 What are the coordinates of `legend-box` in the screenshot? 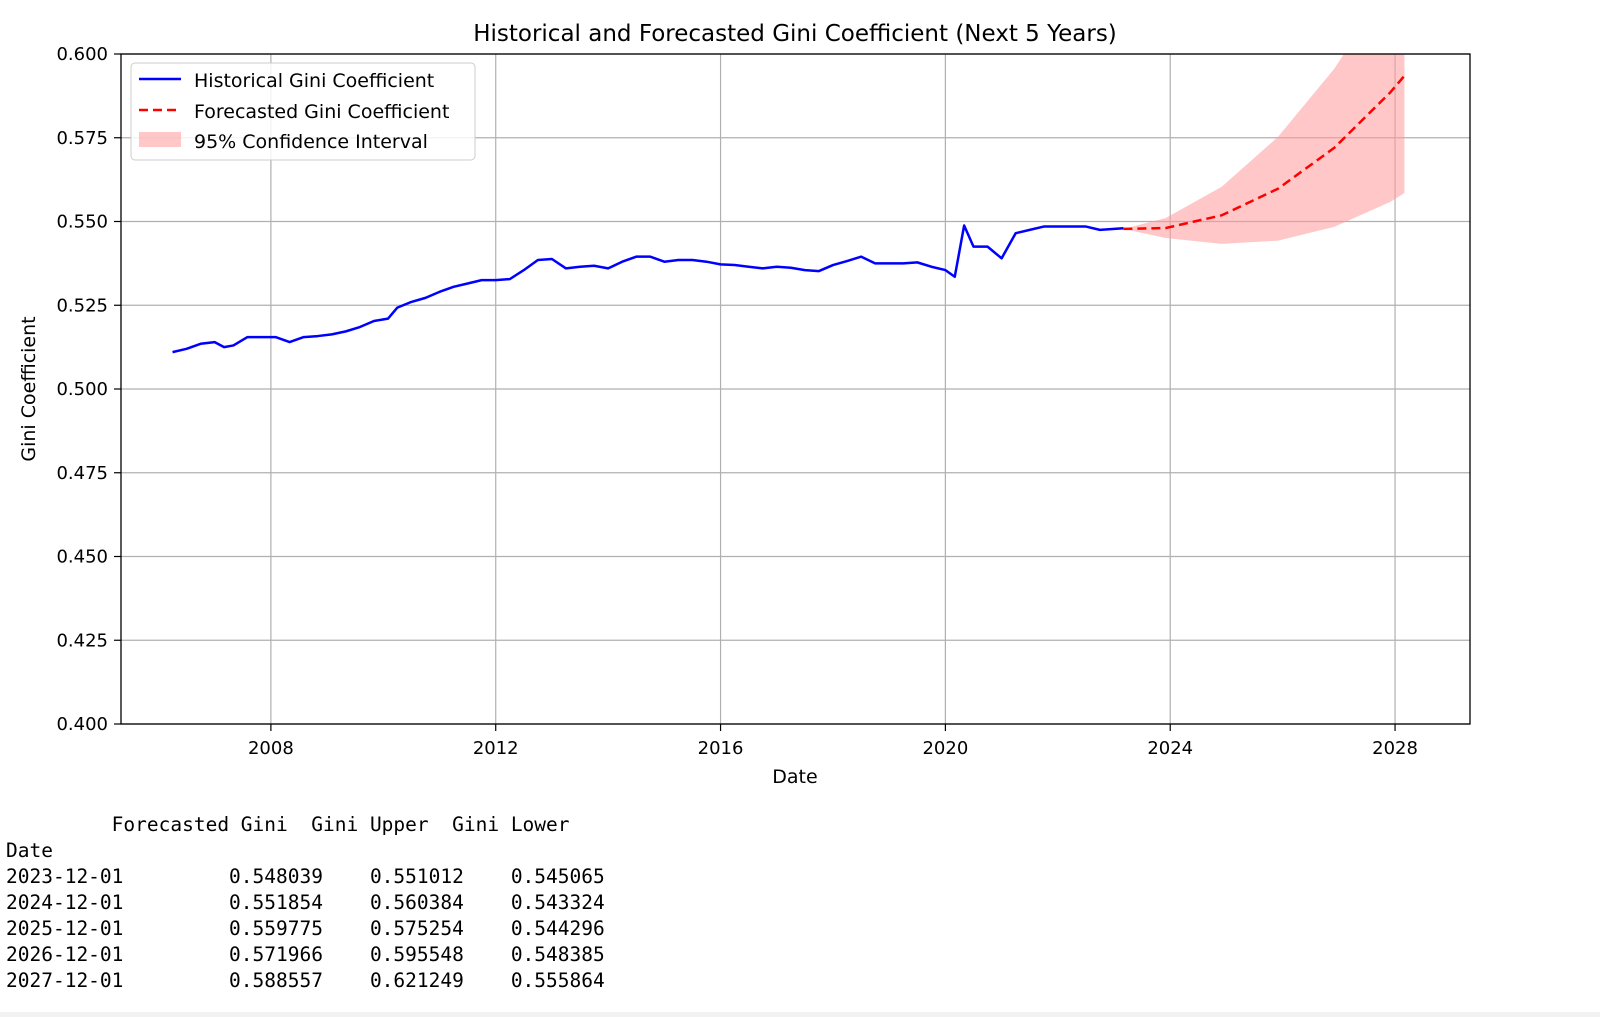 It's located at (303, 111).